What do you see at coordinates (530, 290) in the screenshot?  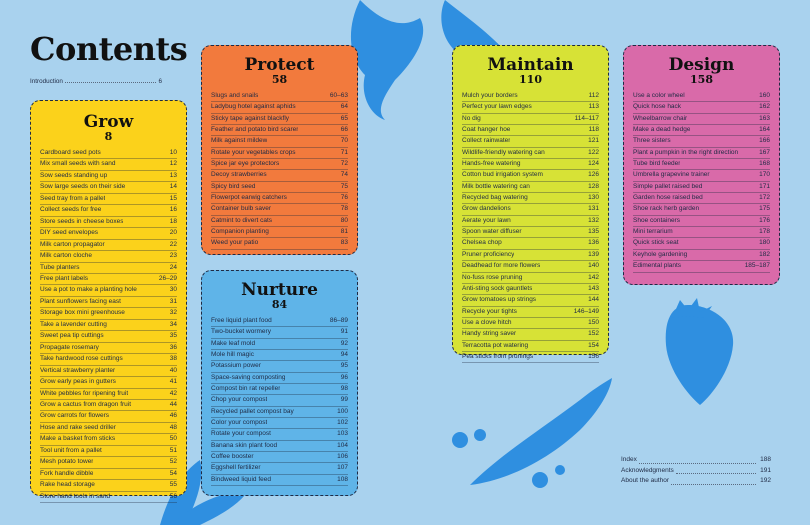 I see `toc-entry: Anti-sting sock gauntlets 143` at bounding box center [530, 290].